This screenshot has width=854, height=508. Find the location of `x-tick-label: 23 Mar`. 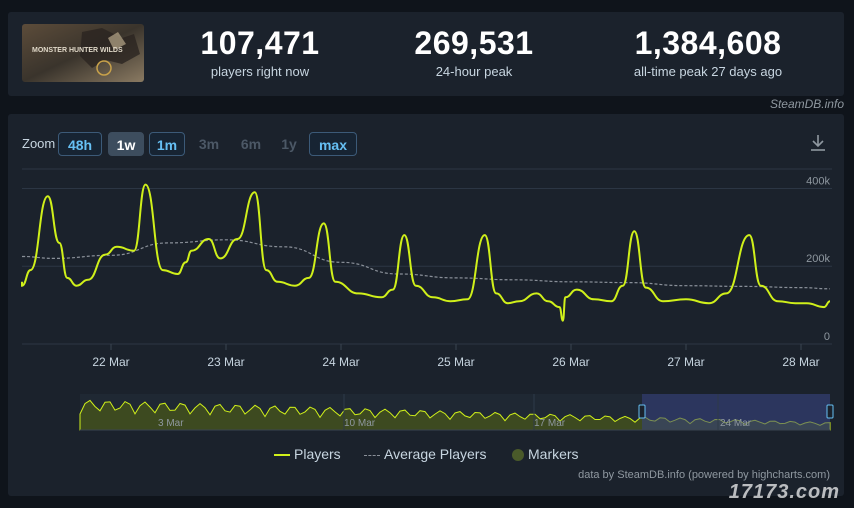

x-tick-label: 23 Mar is located at coordinates (225, 362).